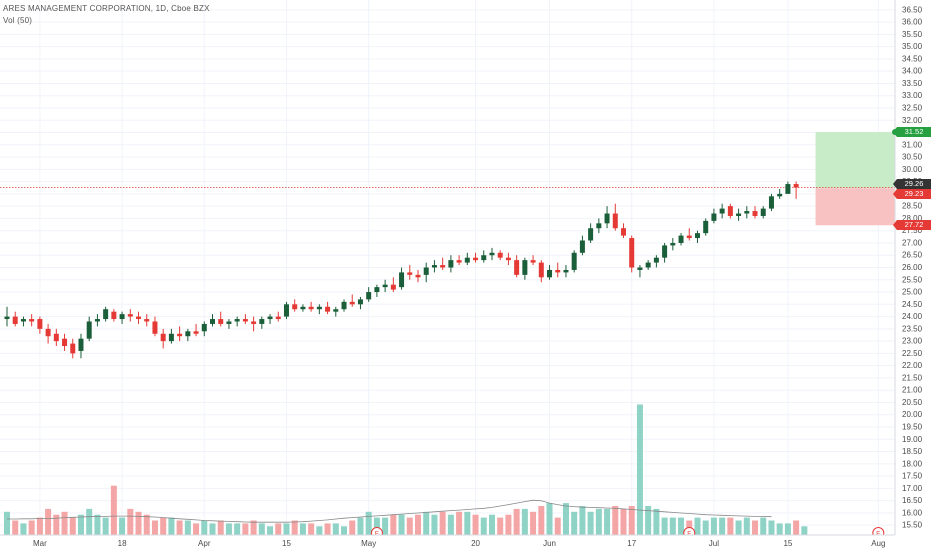  What do you see at coordinates (855, 160) in the screenshot?
I see `profit-zone` at bounding box center [855, 160].